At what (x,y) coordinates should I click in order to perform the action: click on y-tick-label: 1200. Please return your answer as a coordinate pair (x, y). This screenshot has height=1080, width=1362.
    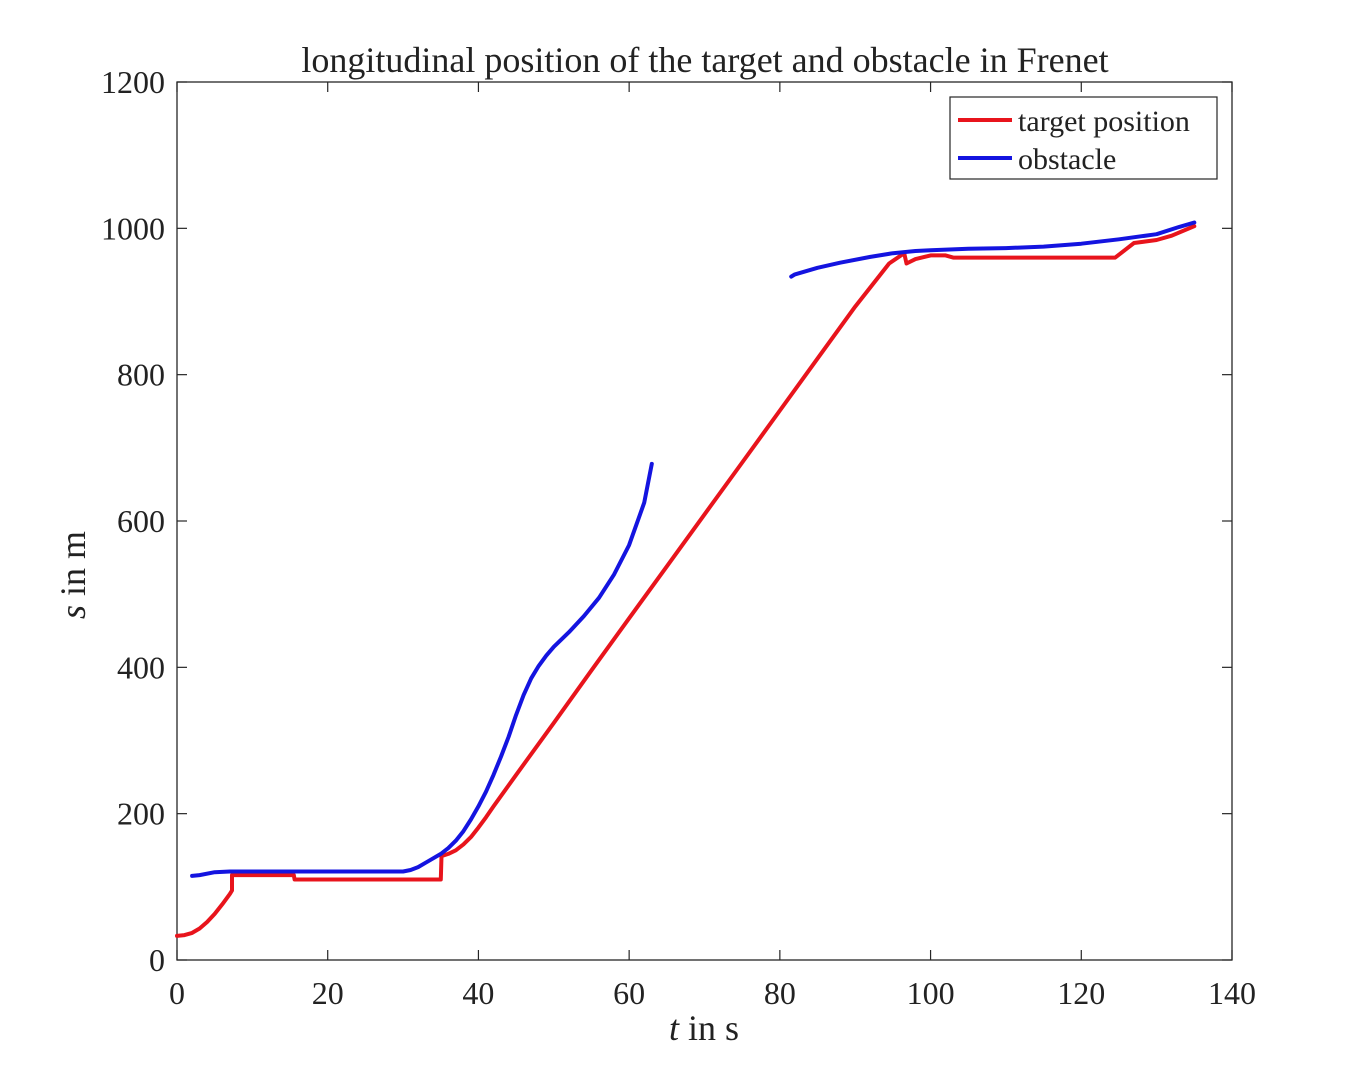
    Looking at the image, I should click on (133, 82).